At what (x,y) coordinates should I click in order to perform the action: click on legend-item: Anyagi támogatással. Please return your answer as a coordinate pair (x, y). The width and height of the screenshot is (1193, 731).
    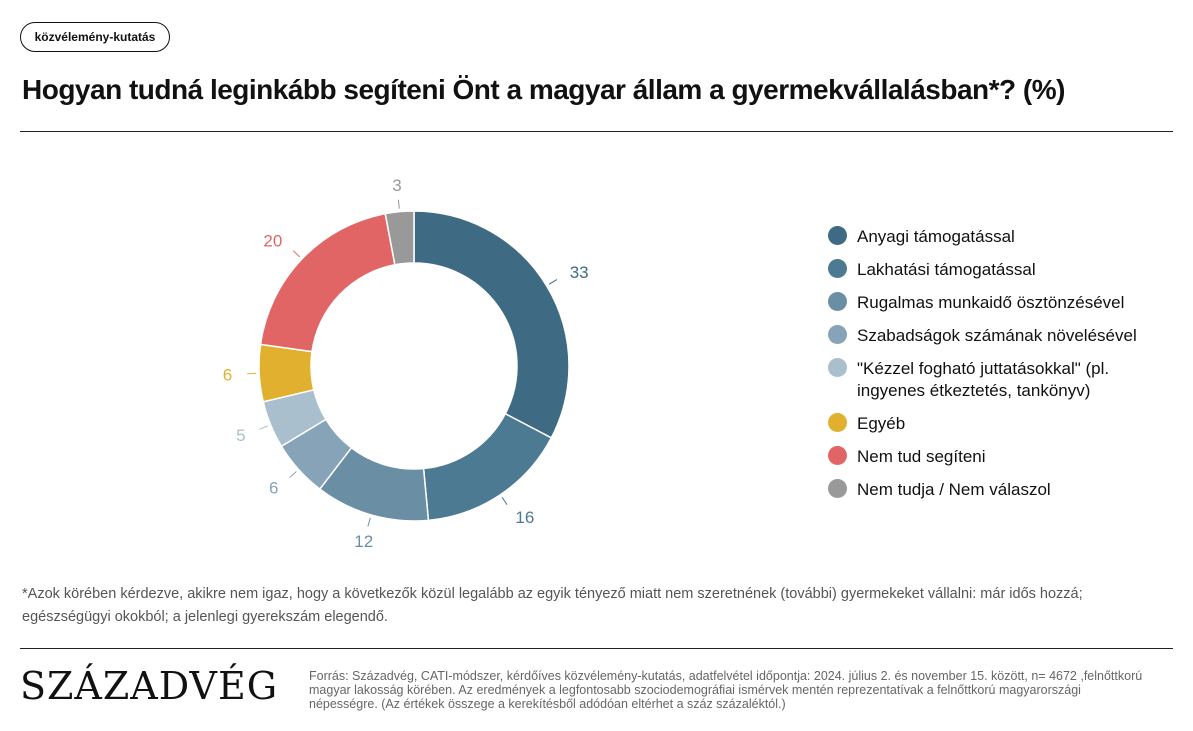
    Looking at the image, I should click on (997, 237).